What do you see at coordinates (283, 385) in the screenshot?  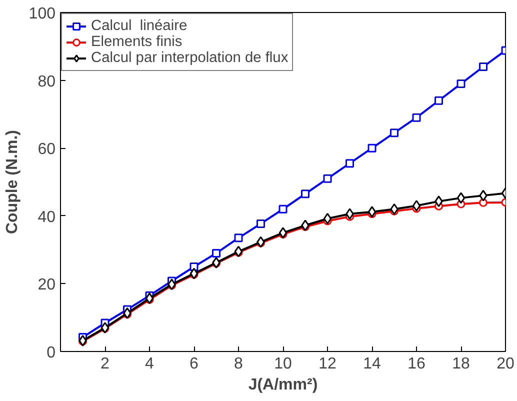 I see `x-axis-title: J(A/mm²)` at bounding box center [283, 385].